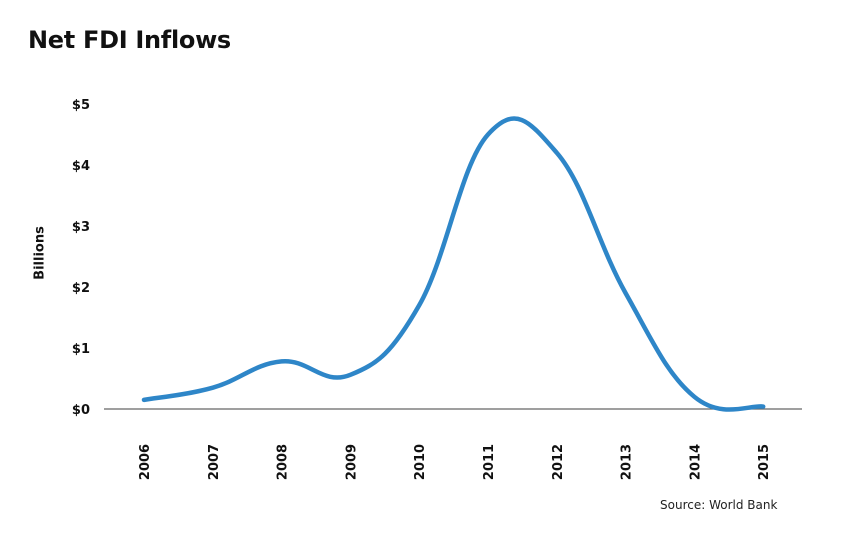 This screenshot has width=851, height=548. I want to click on x-tick-label: 2010, so click(420, 462).